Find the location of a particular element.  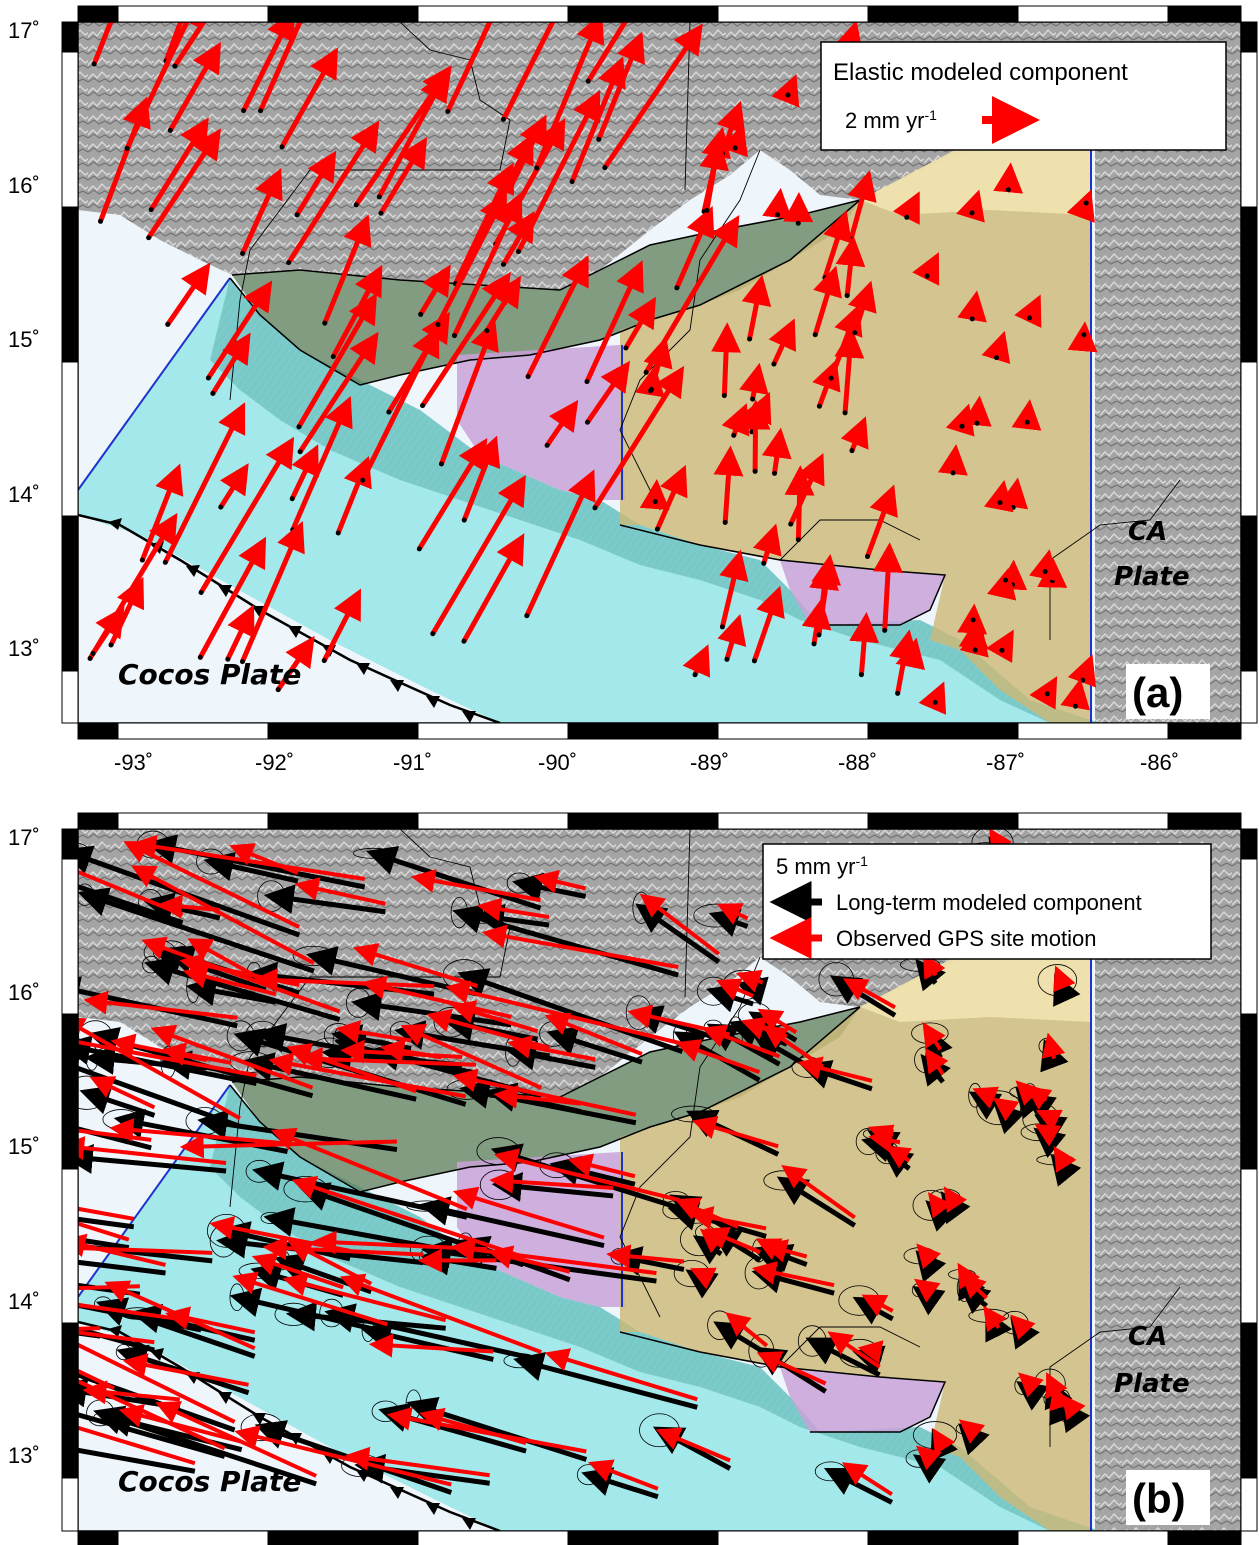

ca-plate-label-b-line1: CA is located at coordinates (1147, 1337).